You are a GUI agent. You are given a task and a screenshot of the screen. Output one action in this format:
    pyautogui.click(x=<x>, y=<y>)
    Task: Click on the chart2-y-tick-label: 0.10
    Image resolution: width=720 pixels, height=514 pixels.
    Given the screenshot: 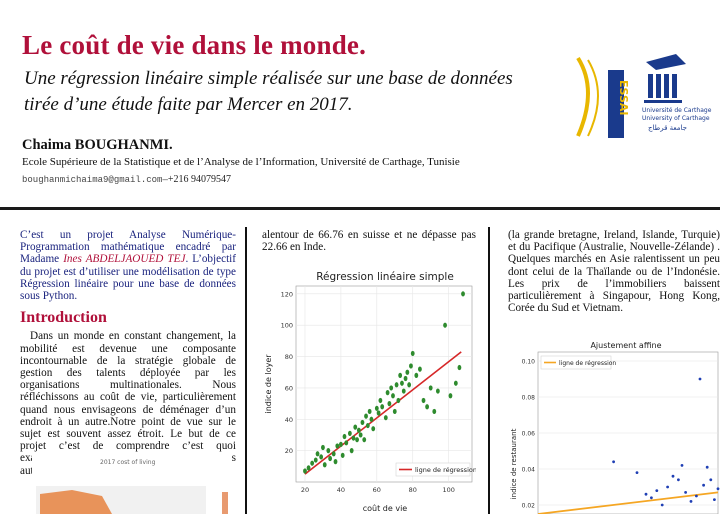 What is the action you would take?
    pyautogui.click(x=529, y=362)
    